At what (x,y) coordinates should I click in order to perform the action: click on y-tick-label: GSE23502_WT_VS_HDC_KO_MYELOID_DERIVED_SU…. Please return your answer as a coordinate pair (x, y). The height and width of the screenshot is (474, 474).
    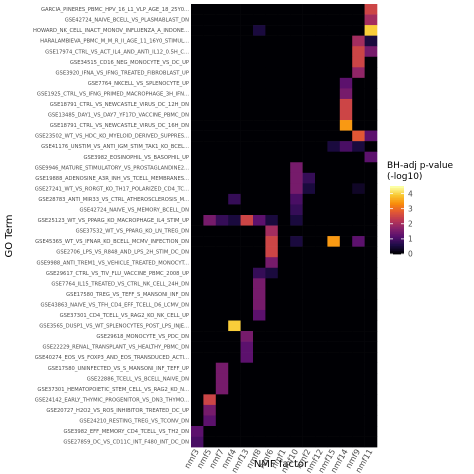
    Looking at the image, I should click on (112, 137).